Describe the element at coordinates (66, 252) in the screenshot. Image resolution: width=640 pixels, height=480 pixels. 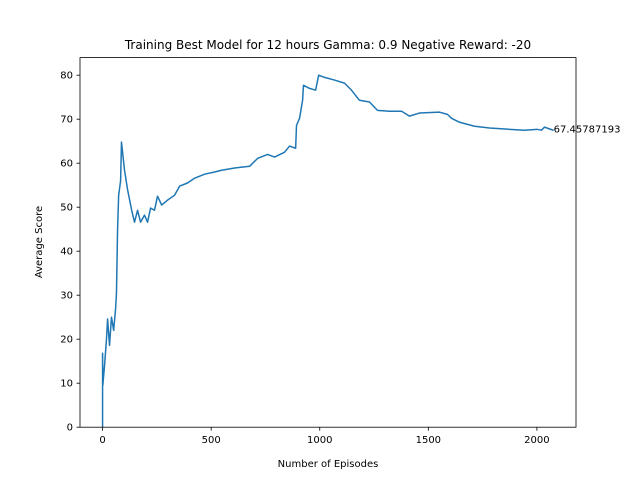
I see `y-tick-label: 40` at that location.